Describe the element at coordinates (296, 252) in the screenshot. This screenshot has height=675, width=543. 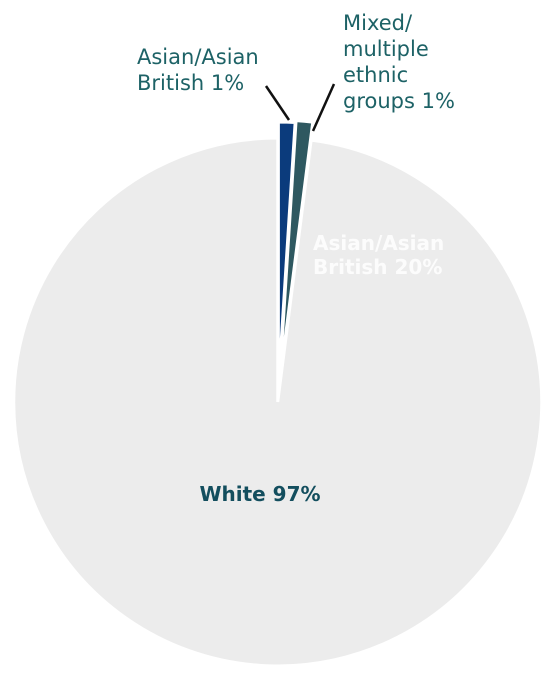
I see `pie-slice-mixed` at that location.